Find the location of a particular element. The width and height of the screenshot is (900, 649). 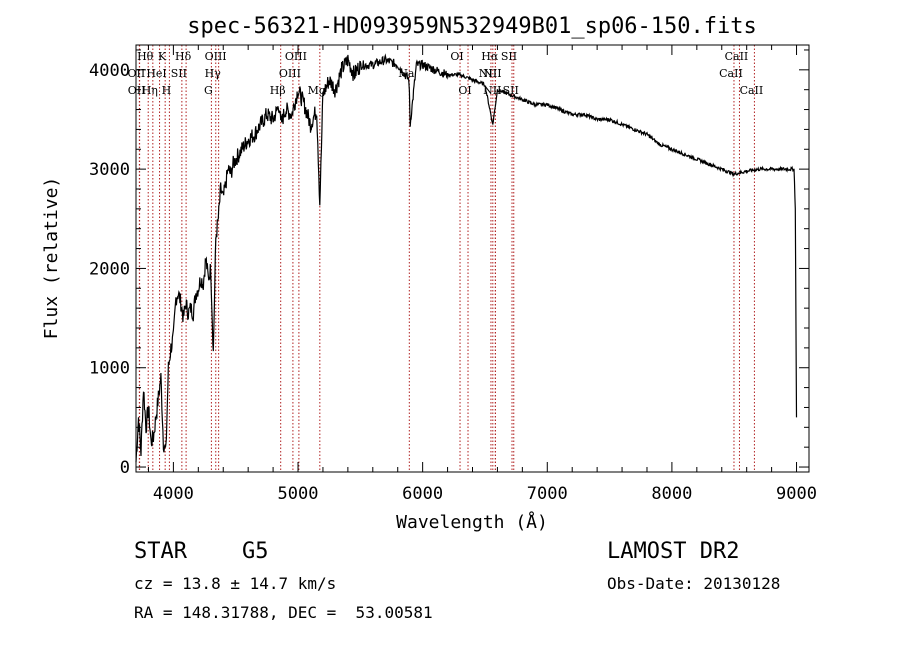

spectral-line-label: Hβ is located at coordinates (278, 90).